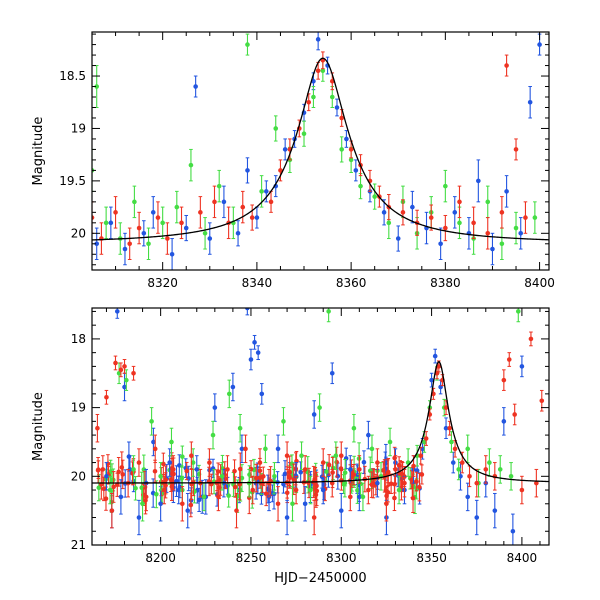 Image resolution: width=600 pixels, height=600 pixels. Describe the element at coordinates (257, 283) in the screenshot. I see `x-tick-label: 8340` at that location.